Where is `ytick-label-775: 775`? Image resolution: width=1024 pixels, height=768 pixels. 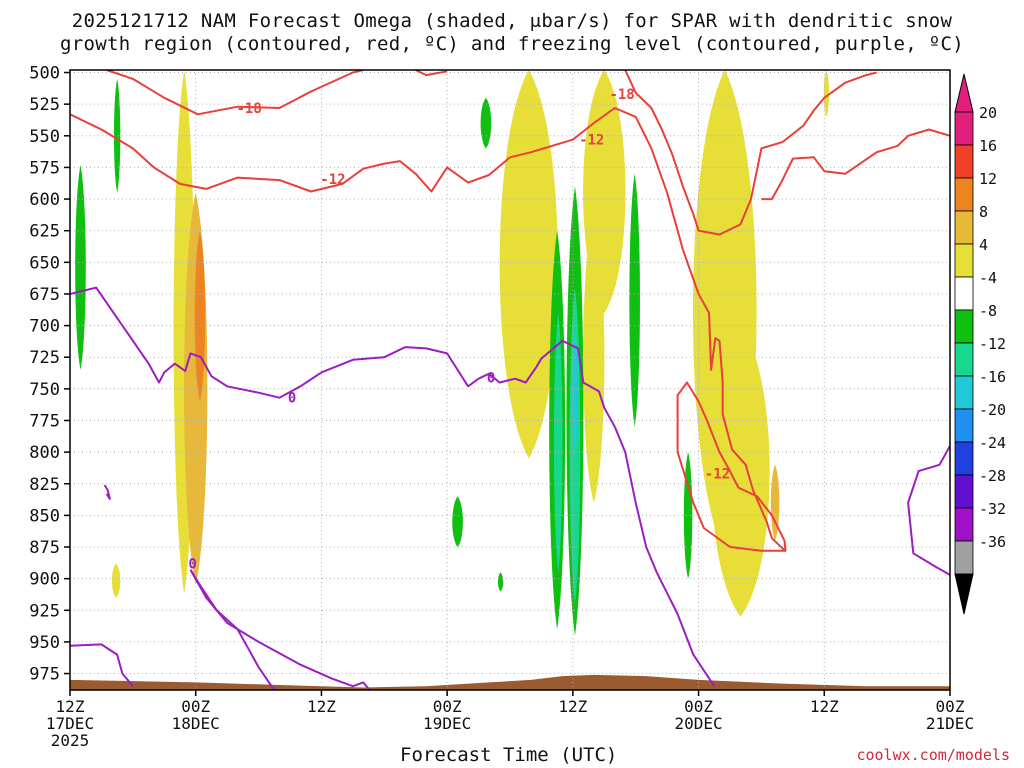 ytick-label-775: 775 is located at coordinates (44, 421).